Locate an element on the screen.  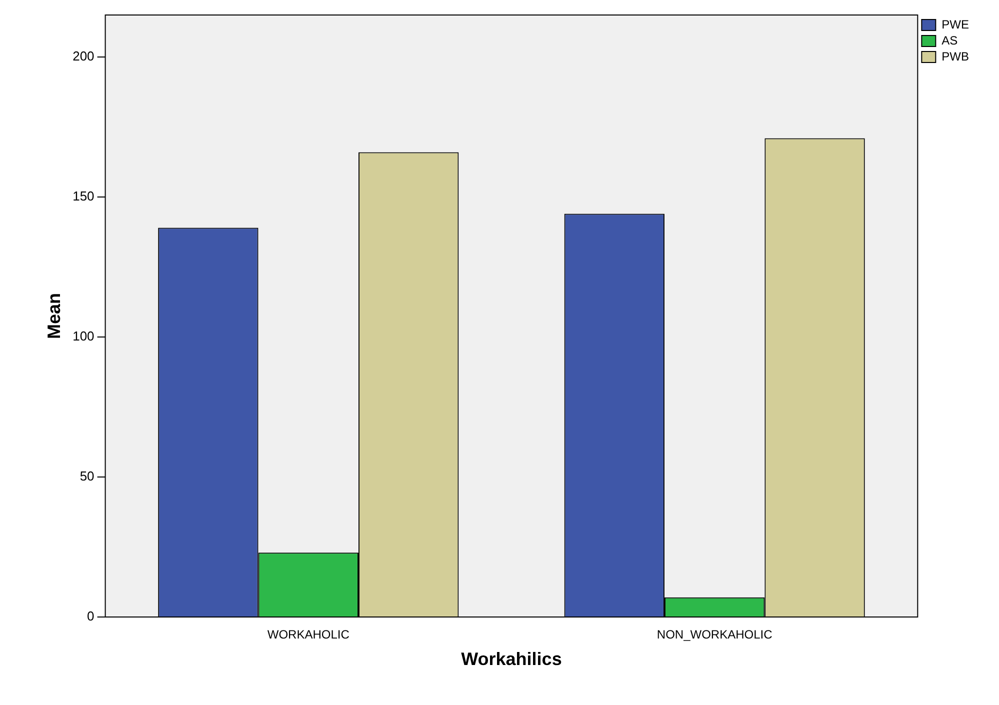
y-tick-label: 0 is located at coordinates (90, 616).